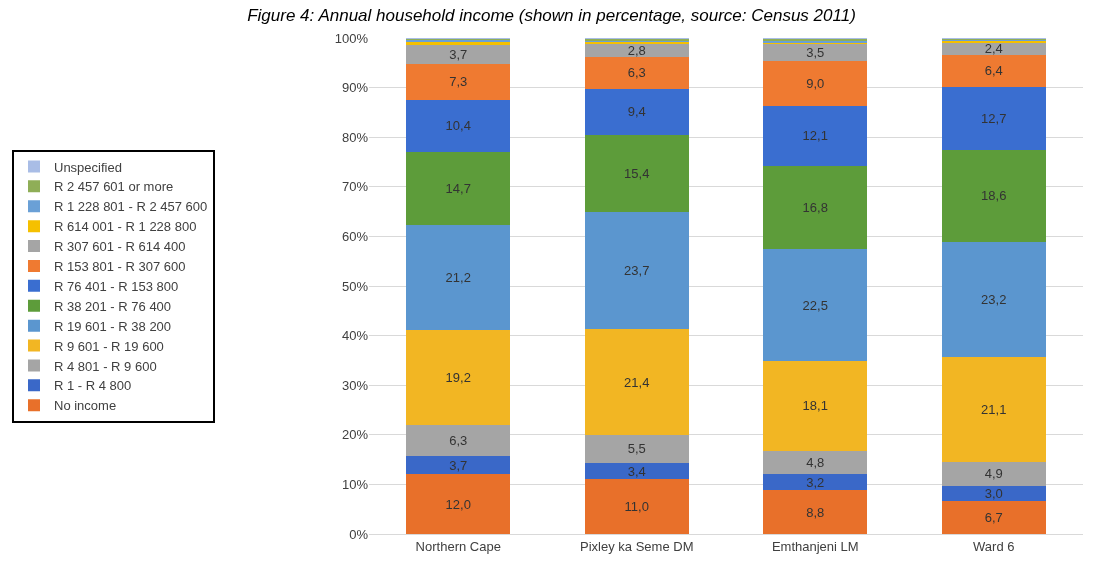 The image size is (1103, 574). I want to click on legend-label: R 2 457 601 or more, so click(114, 187).